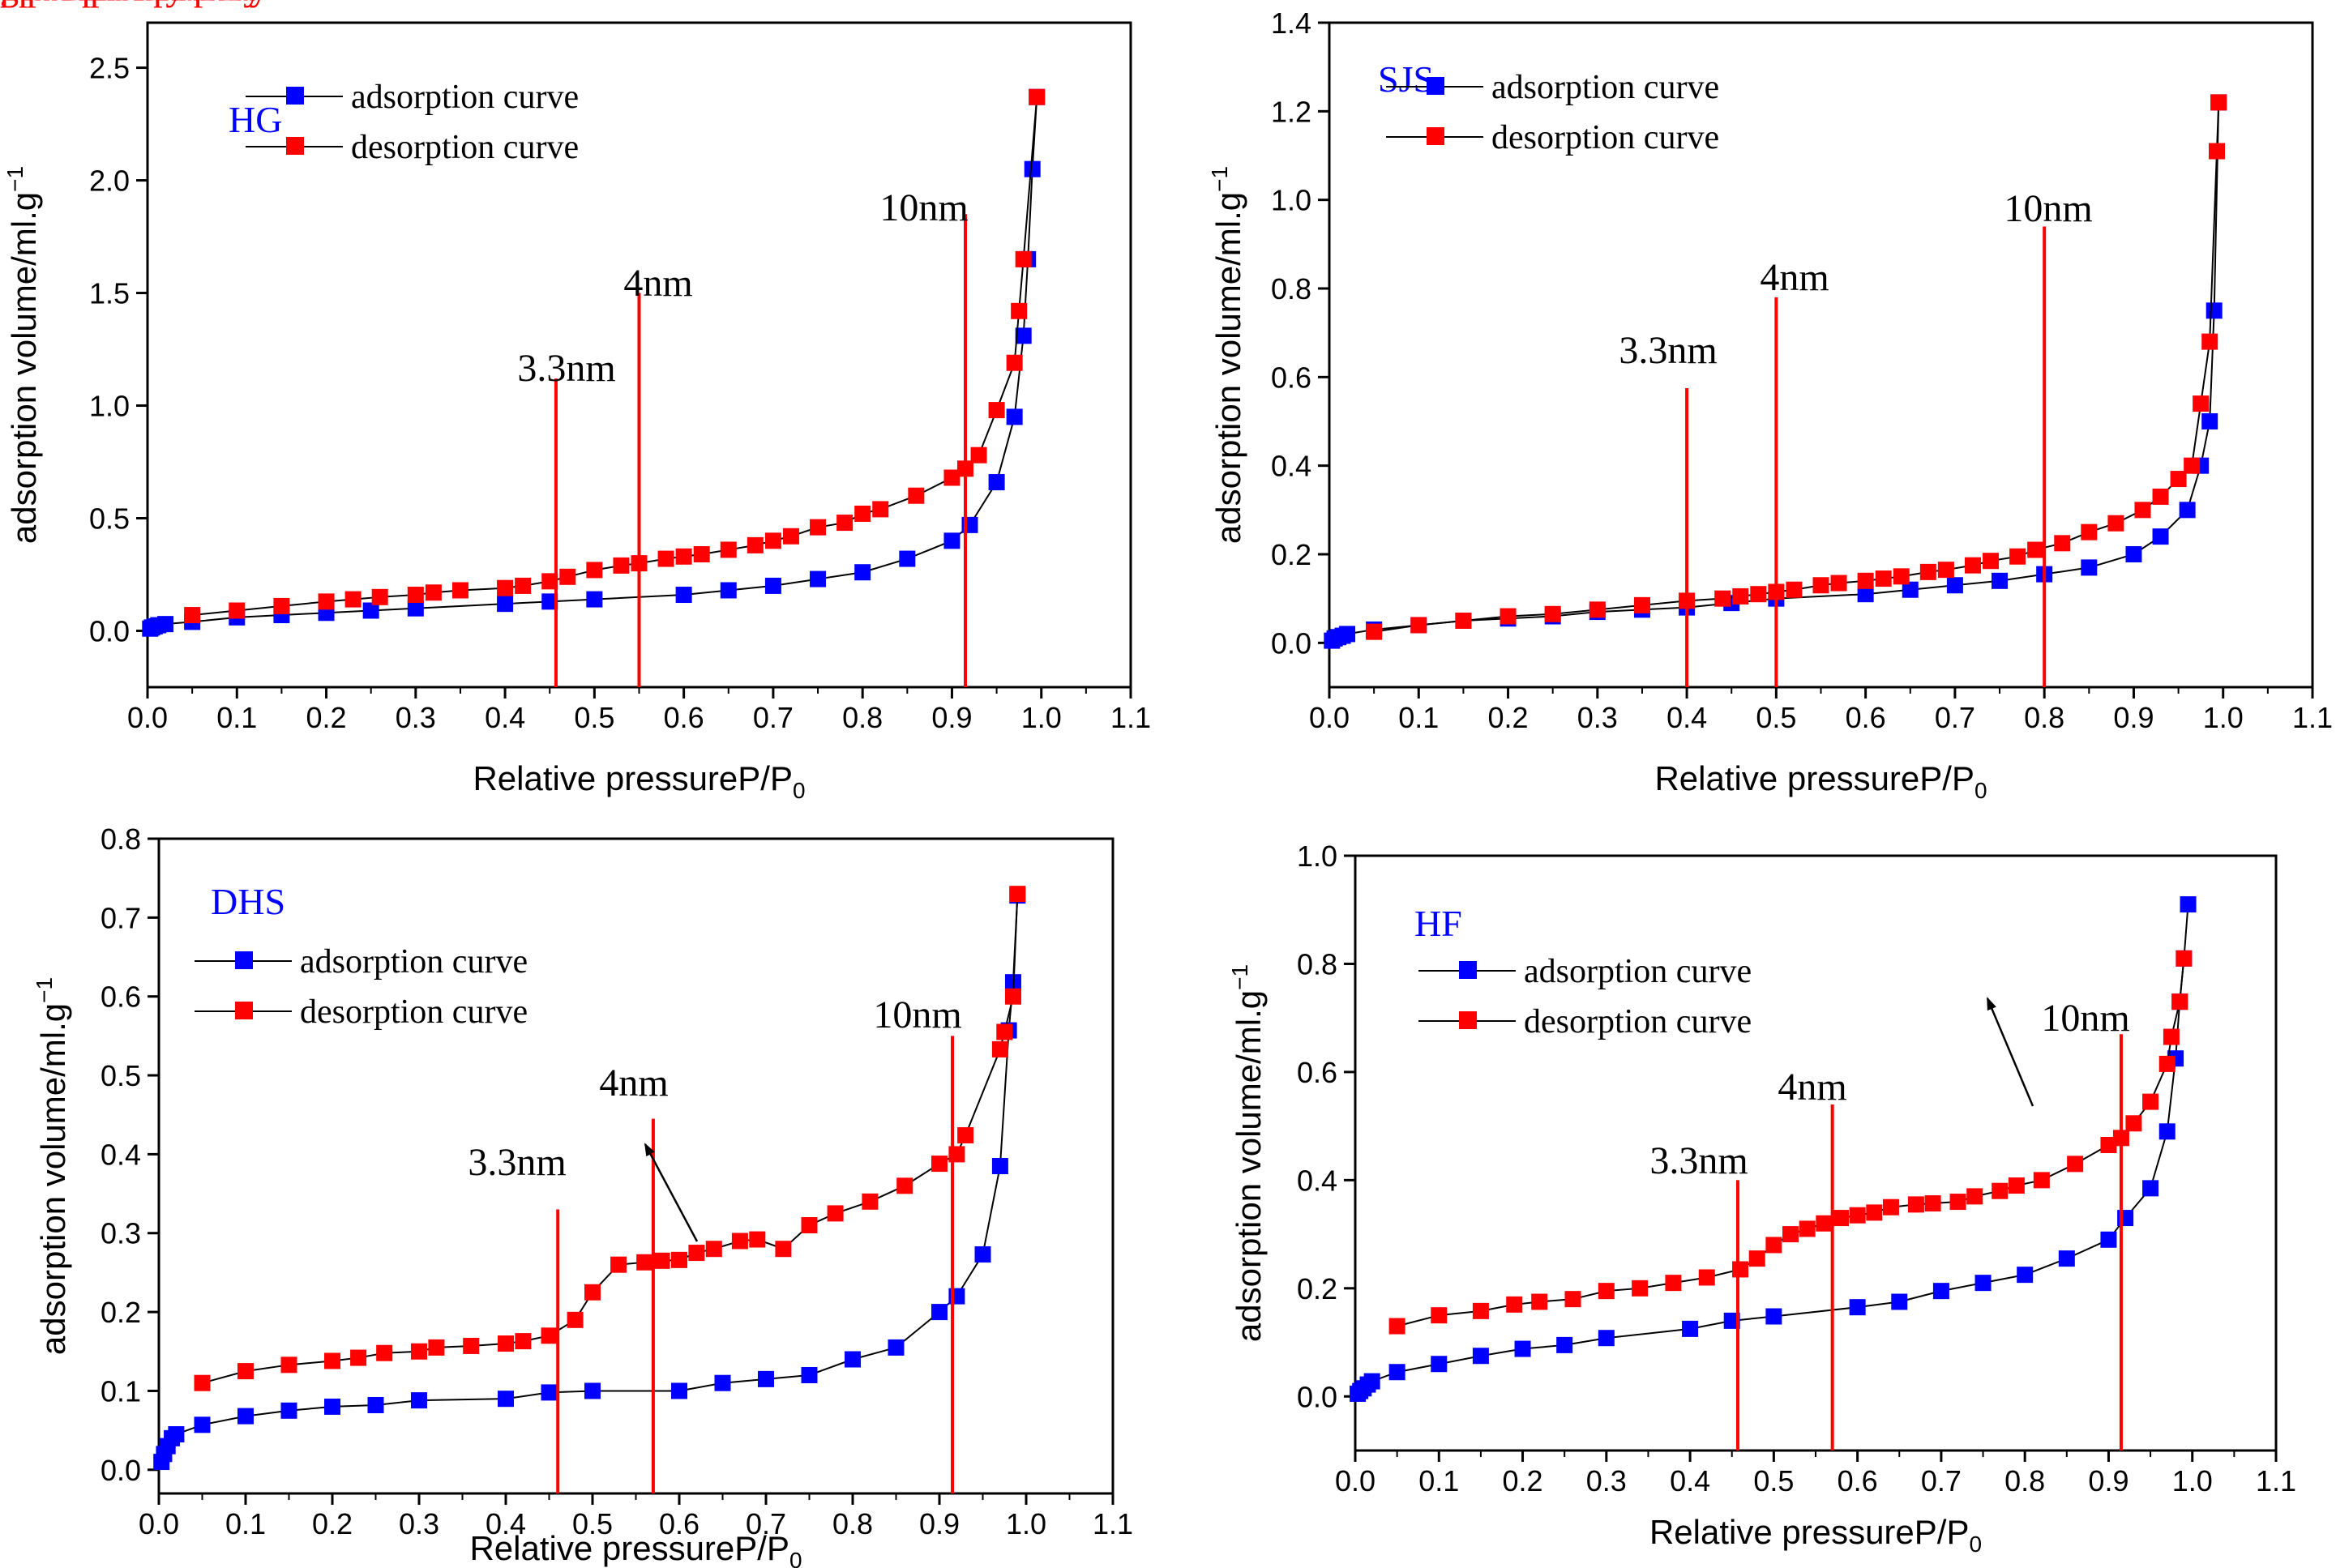  Describe the element at coordinates (109, 294) in the screenshot. I see `y-tick-label: 1.5` at that location.